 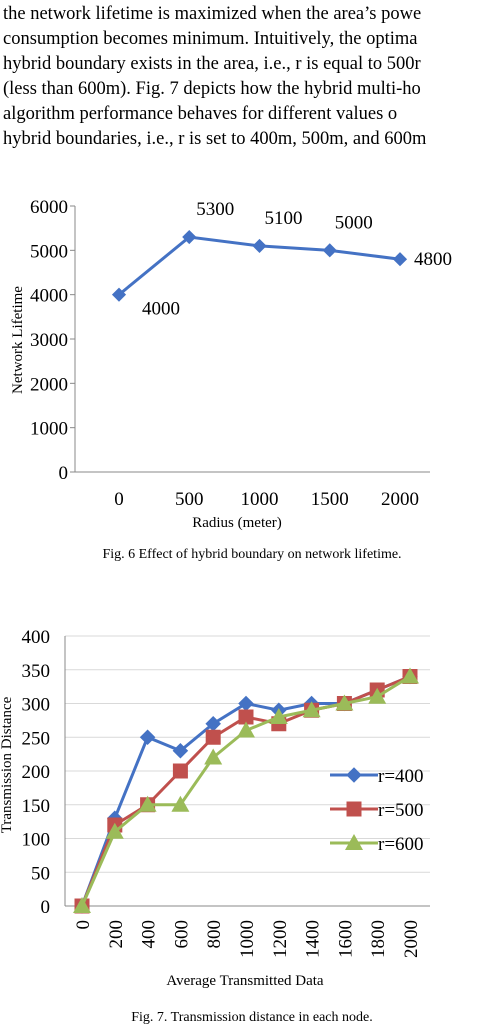 What do you see at coordinates (433, 259) in the screenshot?
I see `fig6-data-label: 4800` at bounding box center [433, 259].